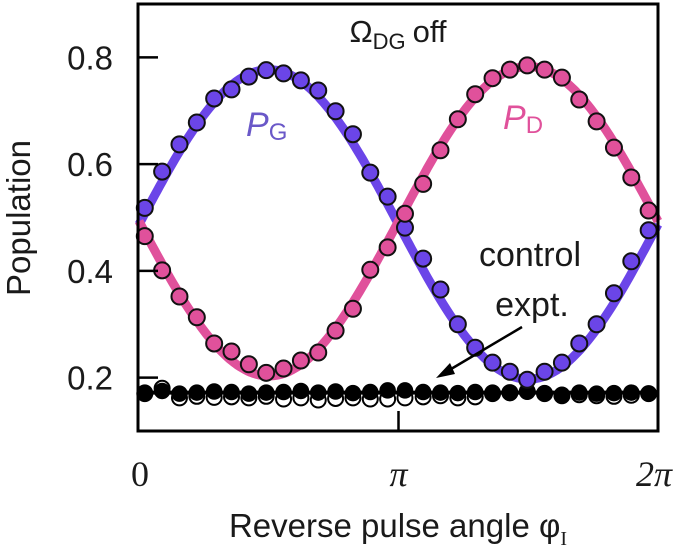 This screenshot has width=685, height=552. What do you see at coordinates (398, 474) in the screenshot?
I see `x-tick-label: π` at bounding box center [398, 474].